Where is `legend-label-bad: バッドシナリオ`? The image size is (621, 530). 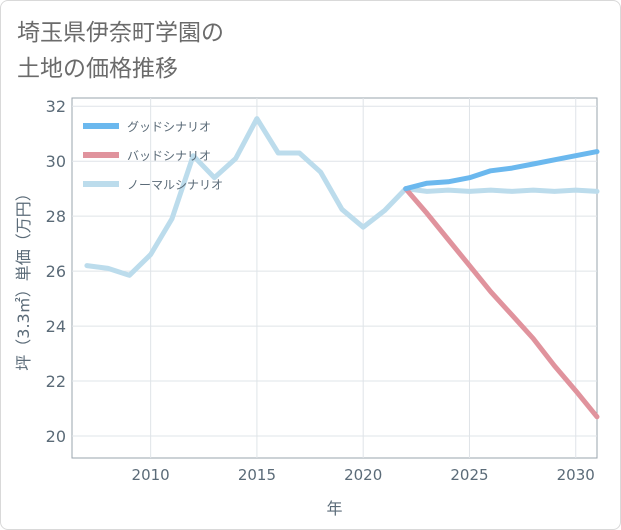 legend-label-bad: バッドシナリオ is located at coordinates (169, 156).